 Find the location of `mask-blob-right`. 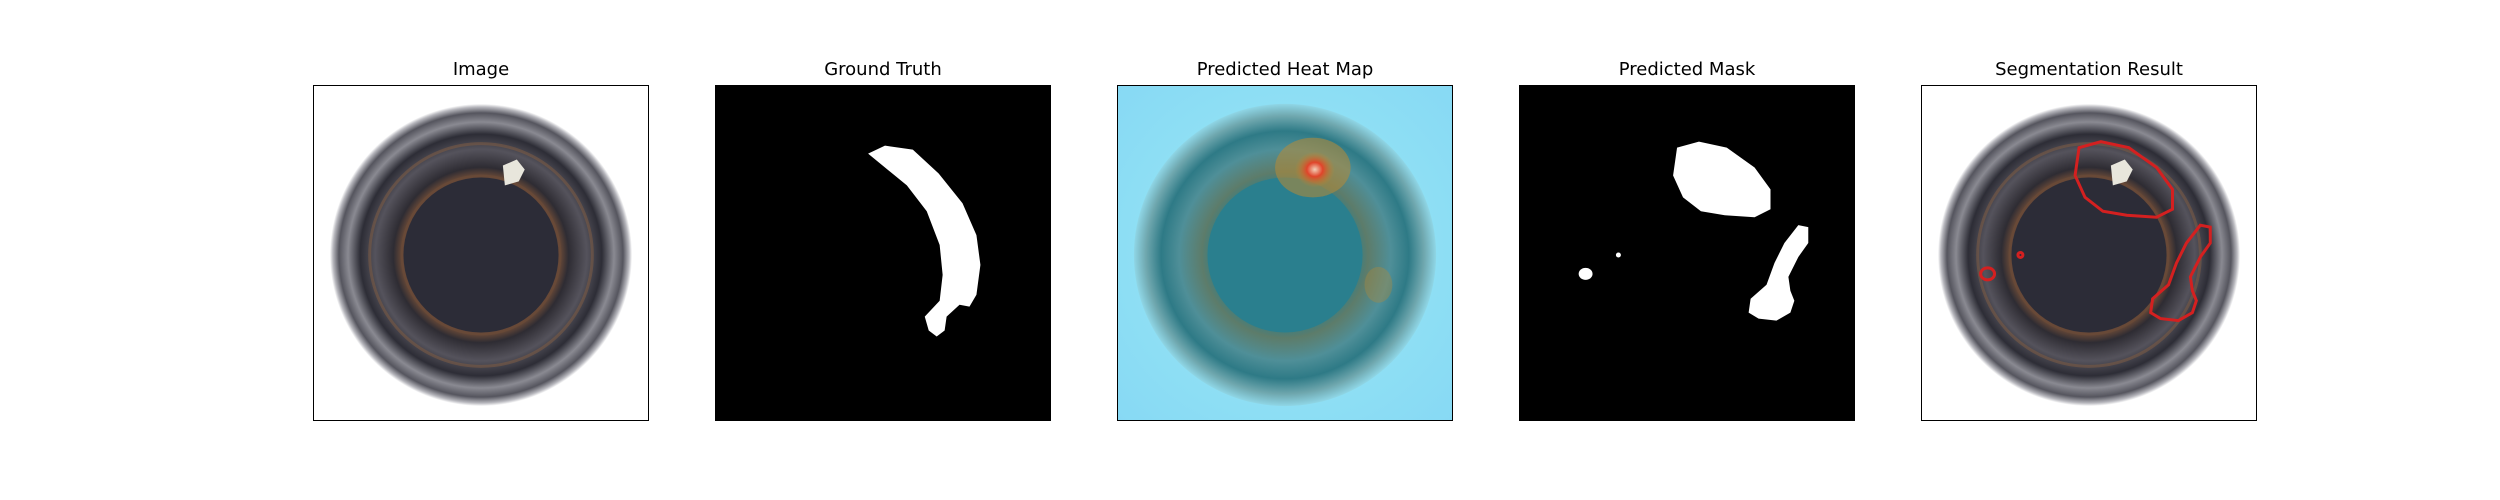

mask-blob-right is located at coordinates (1778, 273).